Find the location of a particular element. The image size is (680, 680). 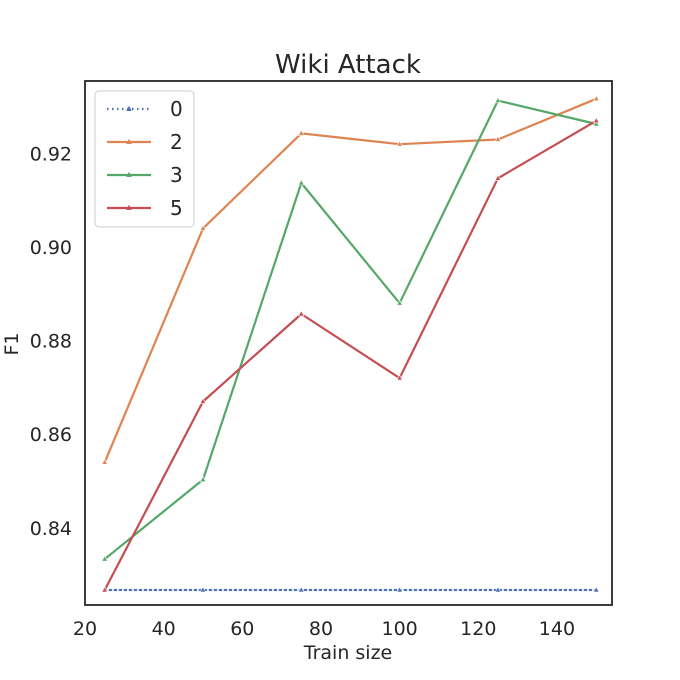

legend-item-0: 0 is located at coordinates (145, 109).